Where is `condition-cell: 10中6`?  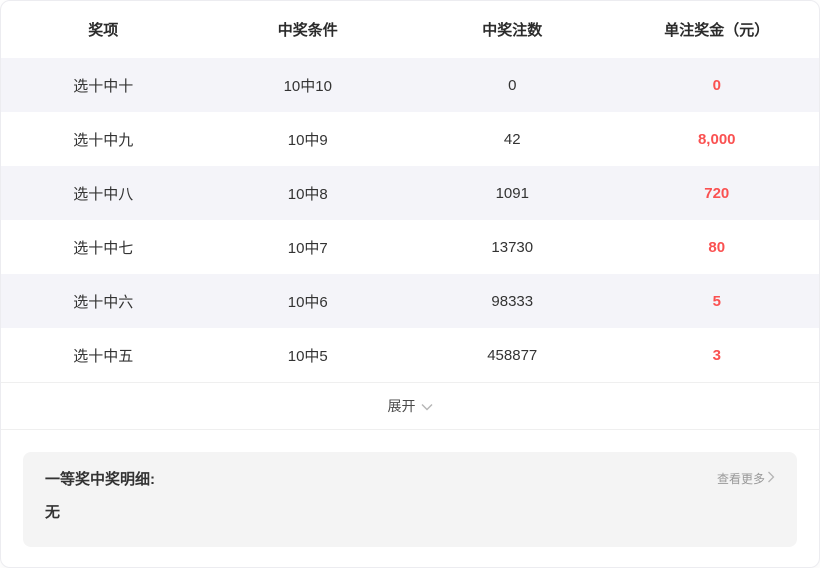
condition-cell: 10中6 is located at coordinates (307, 302).